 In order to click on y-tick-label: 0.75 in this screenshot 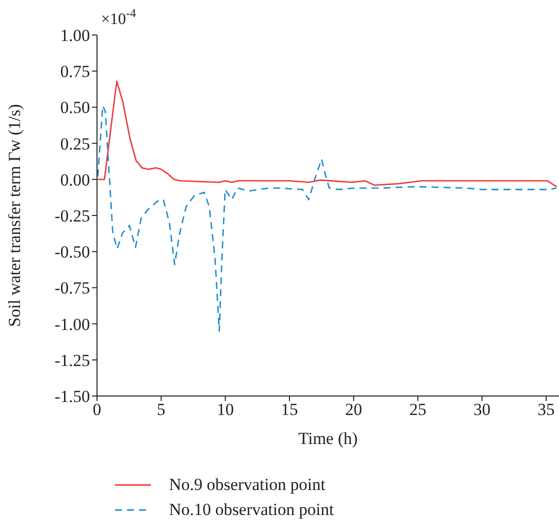, I will do `click(75, 72)`.